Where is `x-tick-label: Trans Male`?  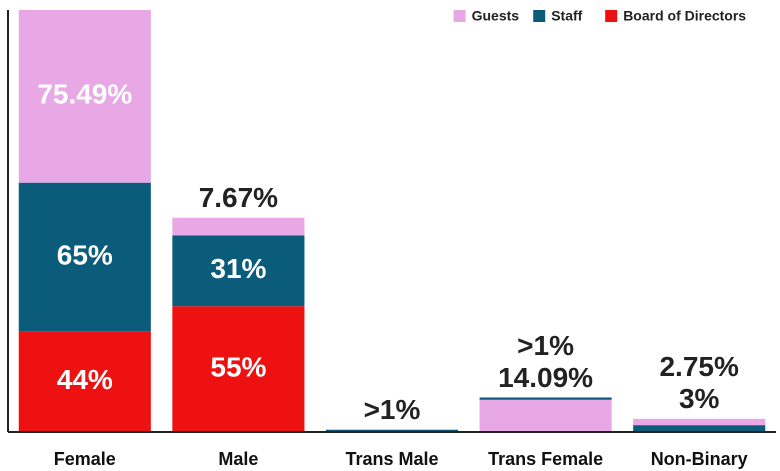
x-tick-label: Trans Male is located at coordinates (391, 459).